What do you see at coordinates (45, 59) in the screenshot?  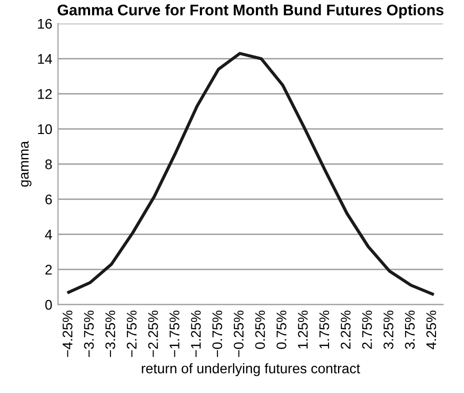 I see `y-tick-label: 14` at bounding box center [45, 59].